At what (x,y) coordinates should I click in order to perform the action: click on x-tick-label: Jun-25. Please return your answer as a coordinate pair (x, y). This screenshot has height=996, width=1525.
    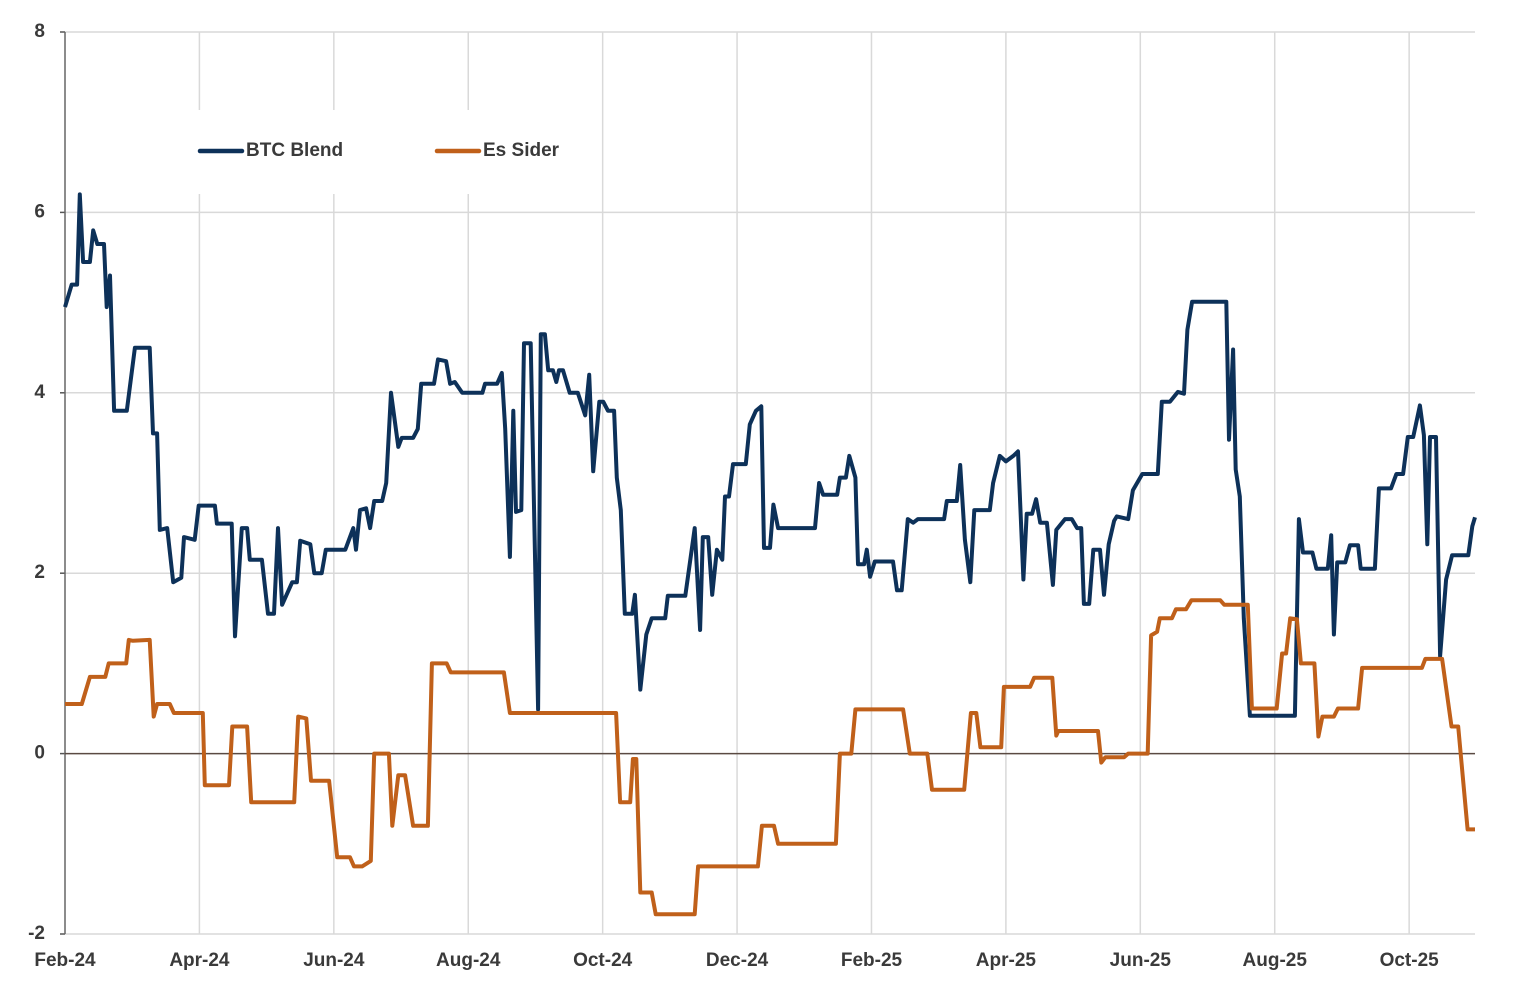
    Looking at the image, I should click on (1141, 960).